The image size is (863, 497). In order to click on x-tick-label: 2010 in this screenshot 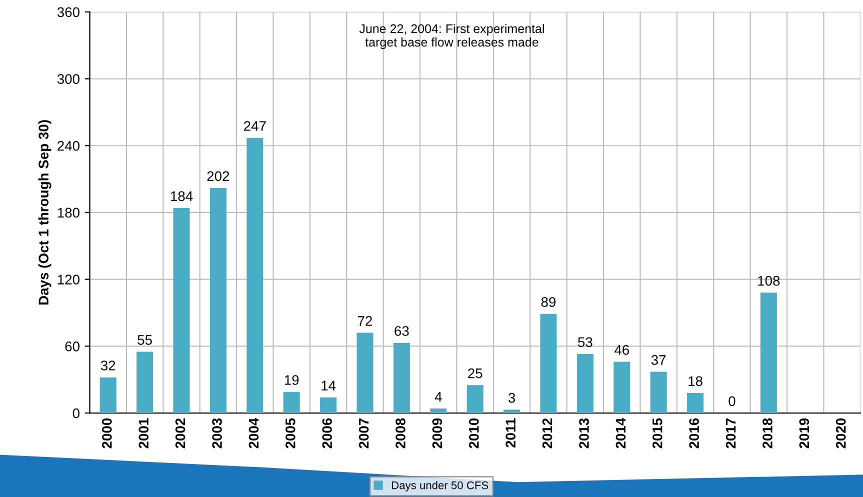, I will do `click(473, 433)`.